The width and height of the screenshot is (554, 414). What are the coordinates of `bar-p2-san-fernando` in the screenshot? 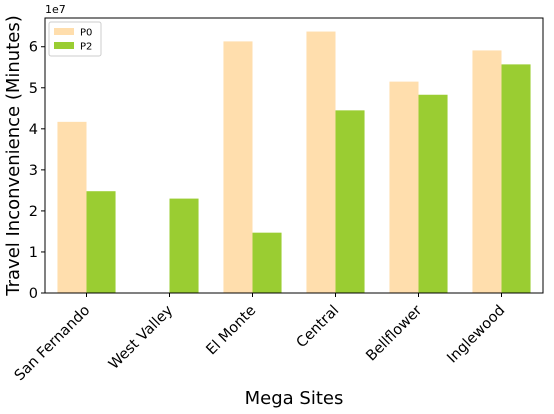 It's located at (101, 242).